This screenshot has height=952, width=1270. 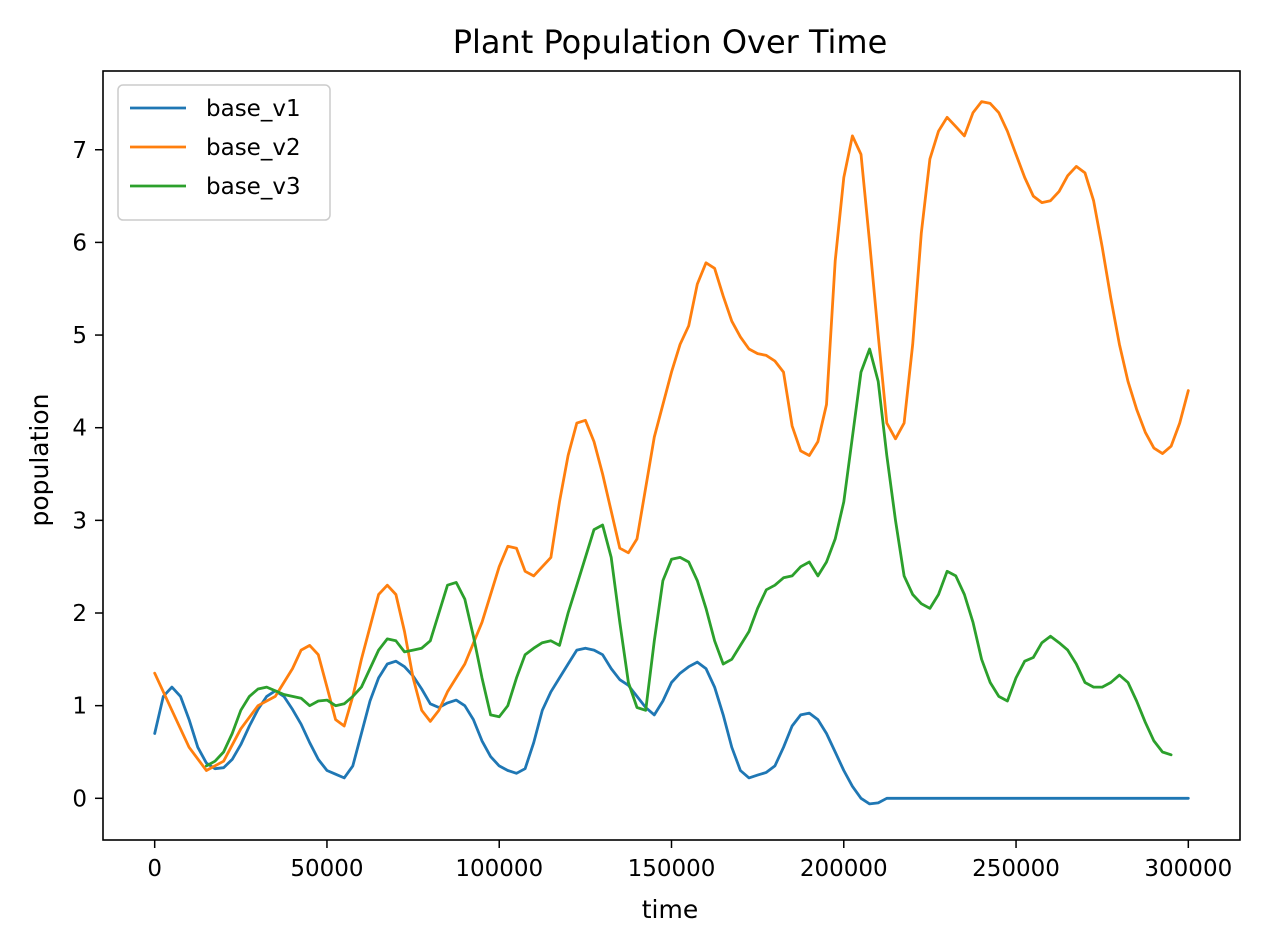 What do you see at coordinates (670, 42) in the screenshot?
I see `chart-title: Plant Population Over Time` at bounding box center [670, 42].